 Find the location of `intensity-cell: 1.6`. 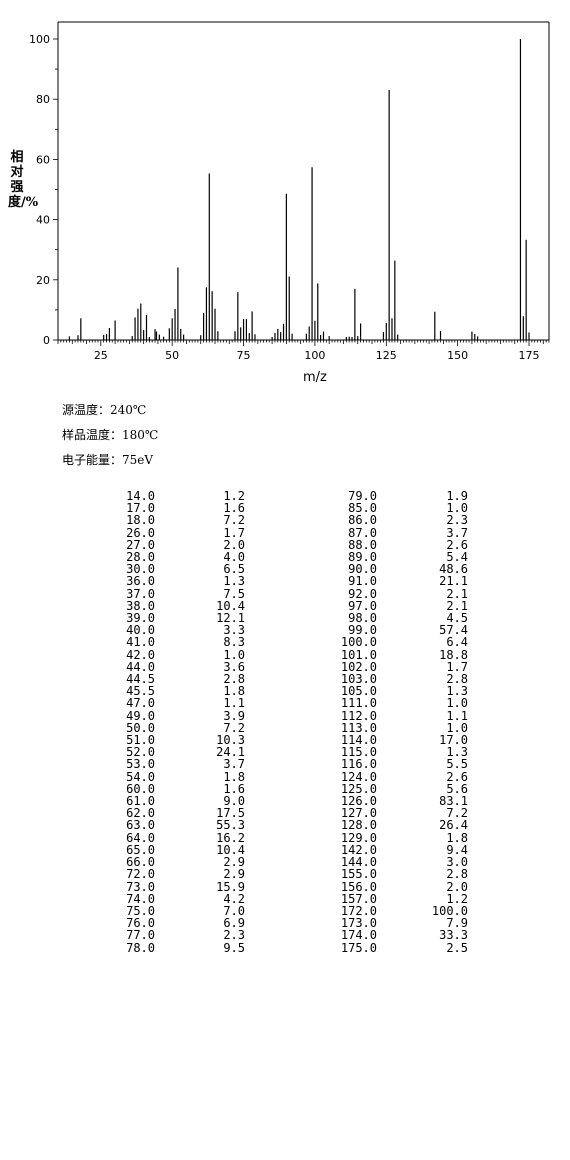

intensity-cell: 1.6 is located at coordinates (234, 508).